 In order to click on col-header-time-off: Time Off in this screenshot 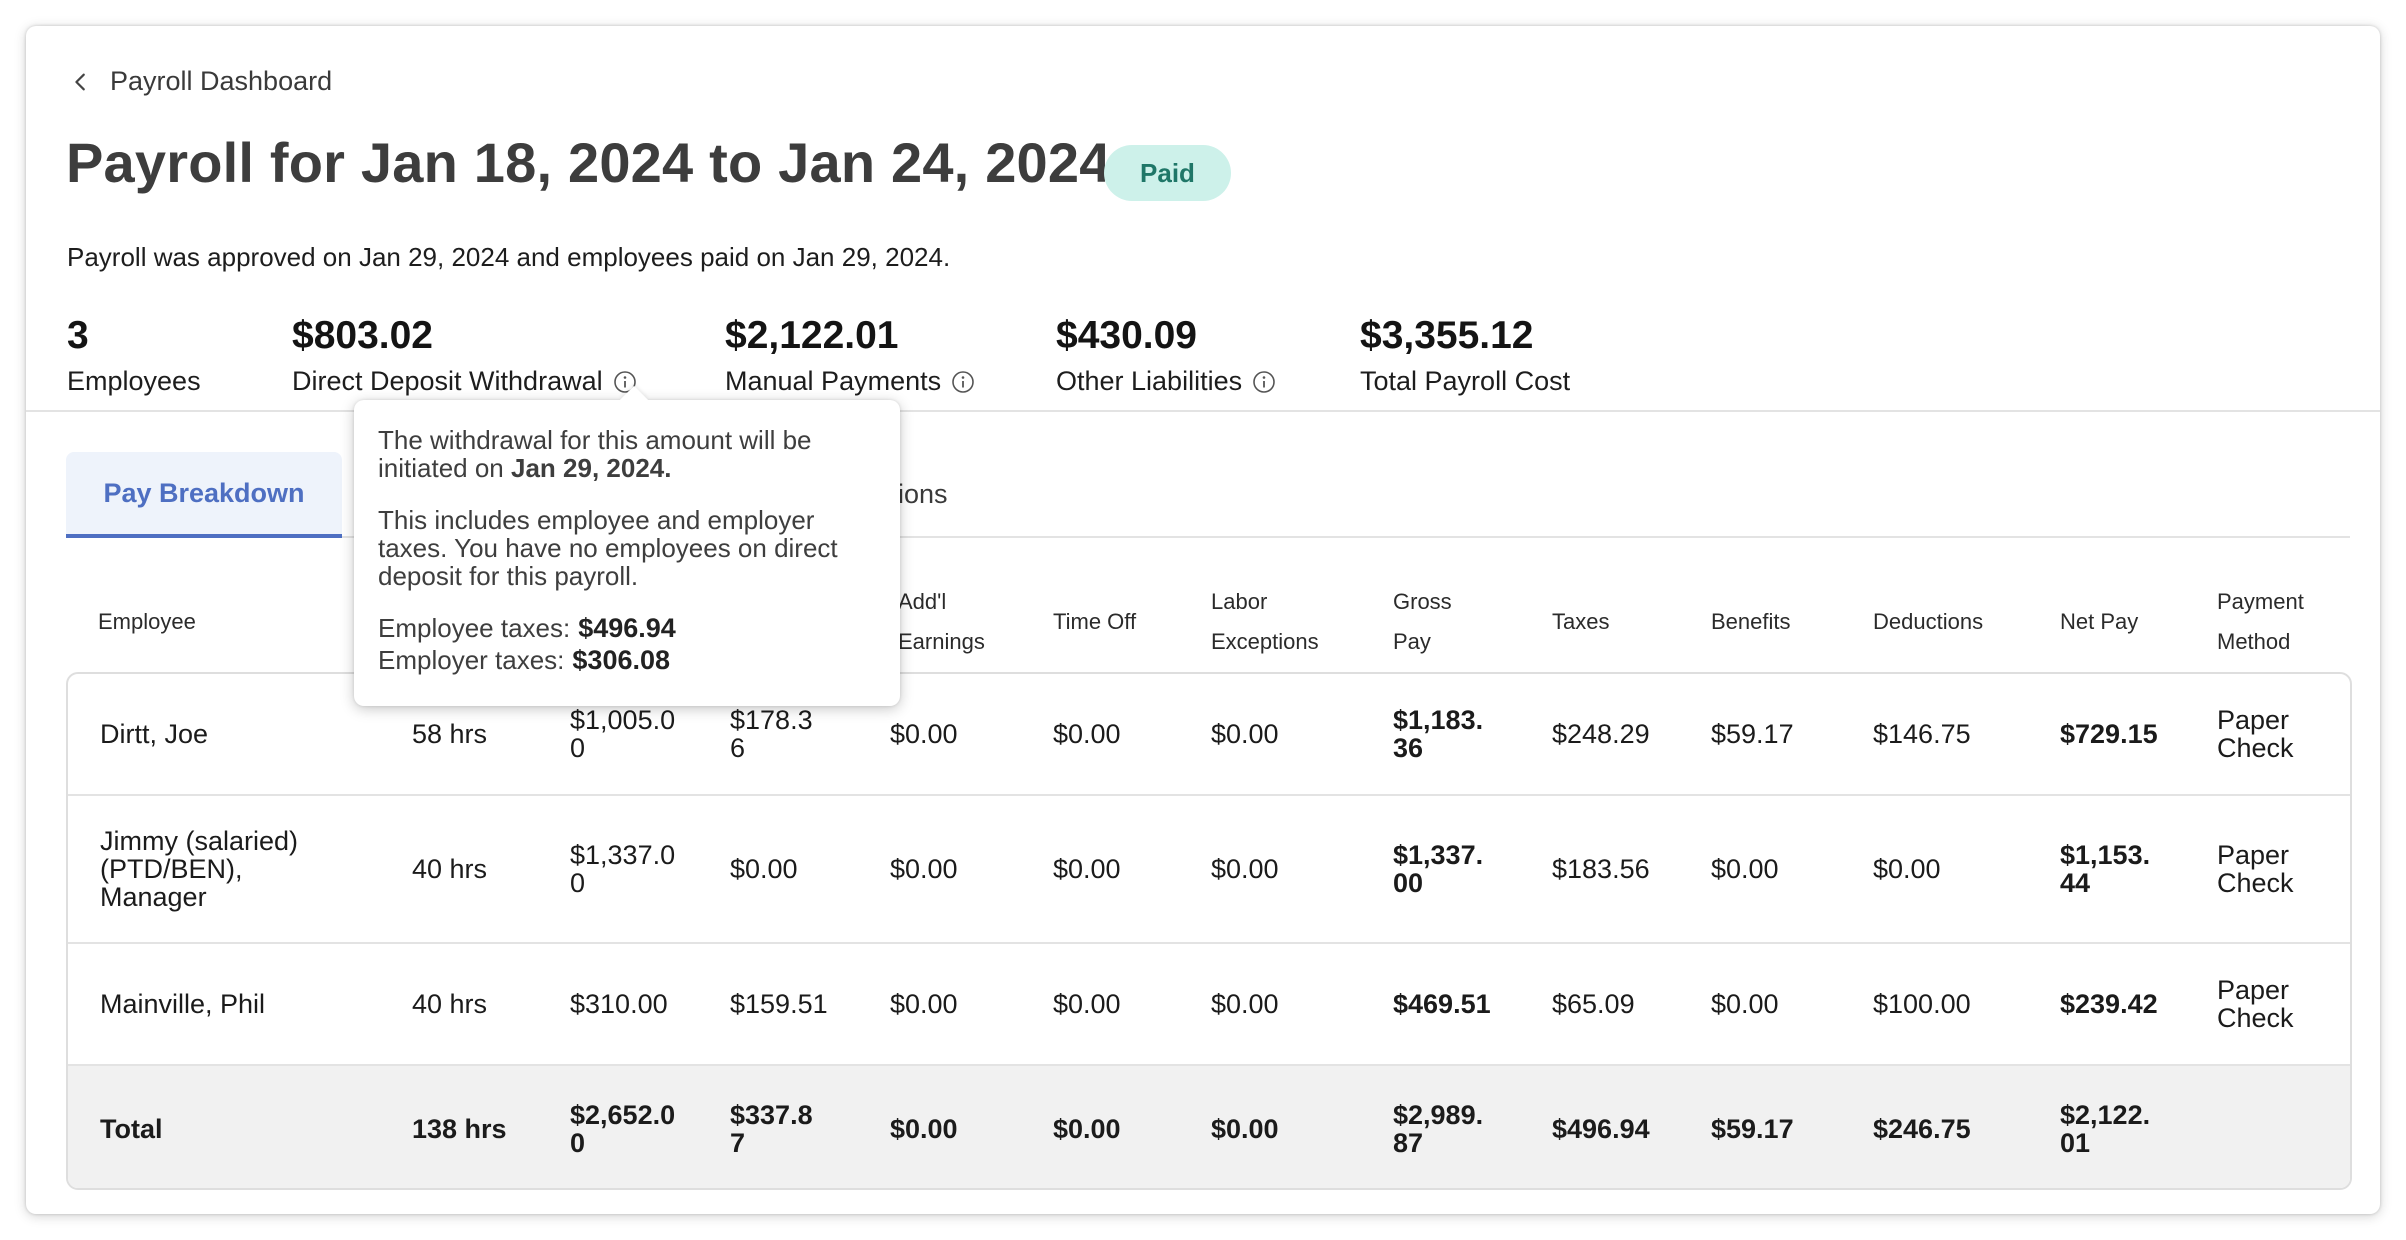, I will do `click(1095, 621)`.